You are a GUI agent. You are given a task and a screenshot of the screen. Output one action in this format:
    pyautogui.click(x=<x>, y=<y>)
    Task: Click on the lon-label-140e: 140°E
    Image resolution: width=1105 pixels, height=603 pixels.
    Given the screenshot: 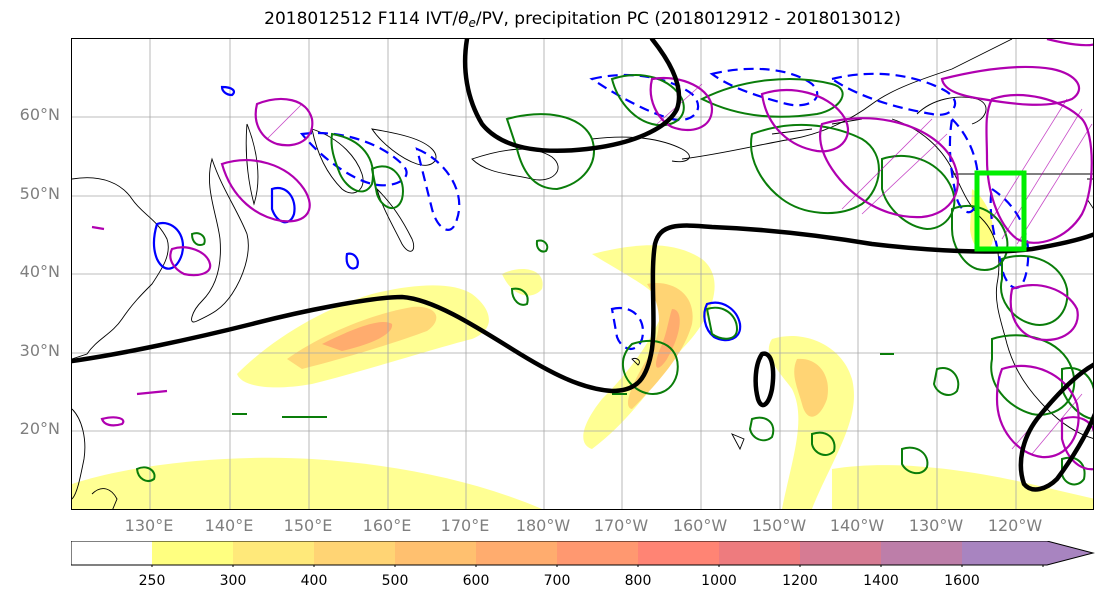 What is the action you would take?
    pyautogui.click(x=229, y=525)
    